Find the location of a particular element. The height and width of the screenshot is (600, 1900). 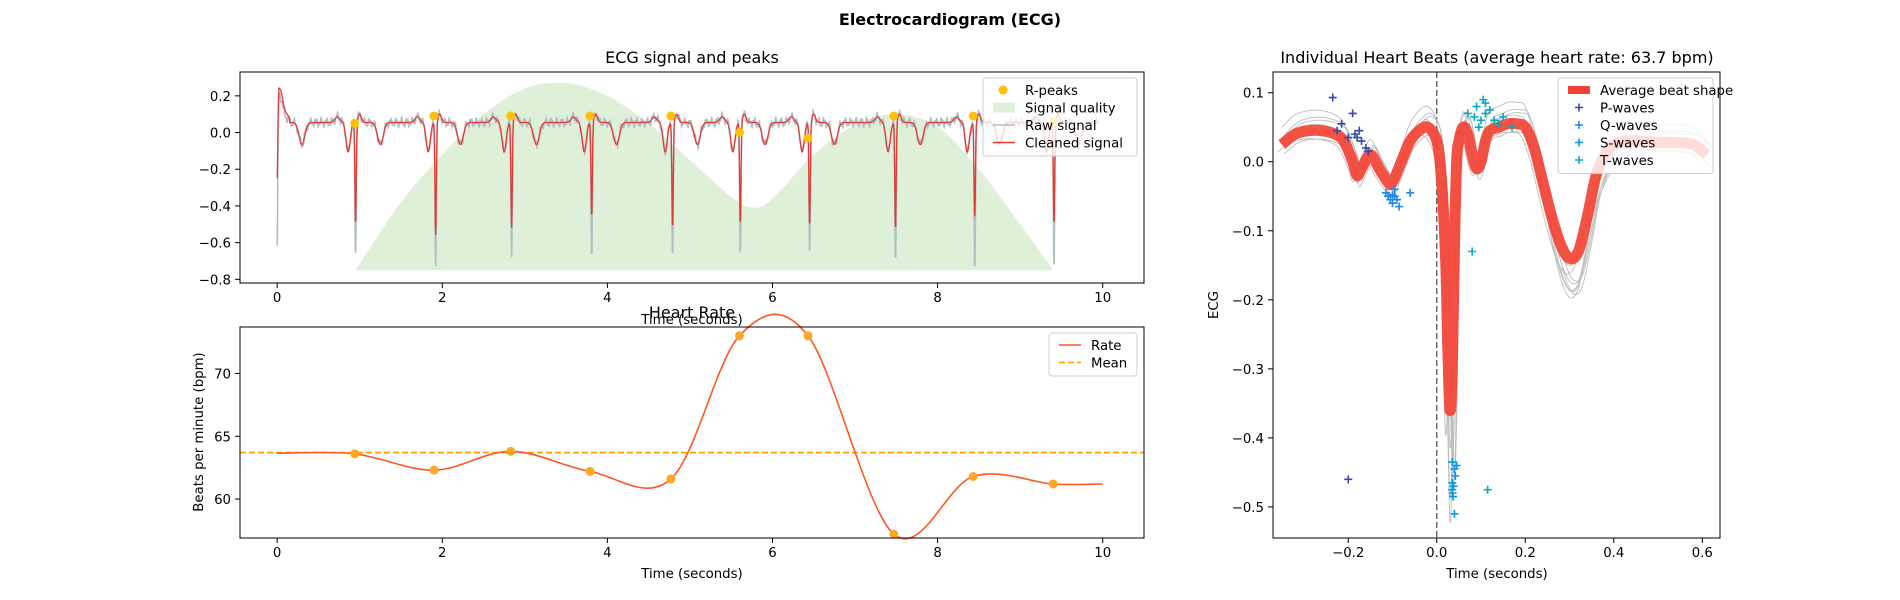

average-beat-line is located at coordinates (1494, 267).